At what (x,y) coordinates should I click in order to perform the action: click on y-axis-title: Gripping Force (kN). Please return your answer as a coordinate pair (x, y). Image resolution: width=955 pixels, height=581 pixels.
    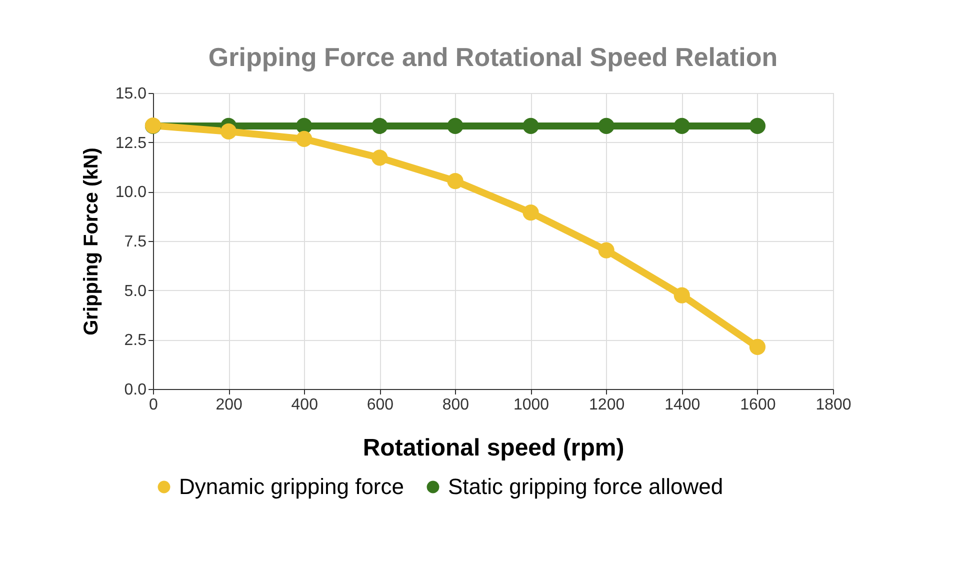
    Looking at the image, I should click on (91, 242).